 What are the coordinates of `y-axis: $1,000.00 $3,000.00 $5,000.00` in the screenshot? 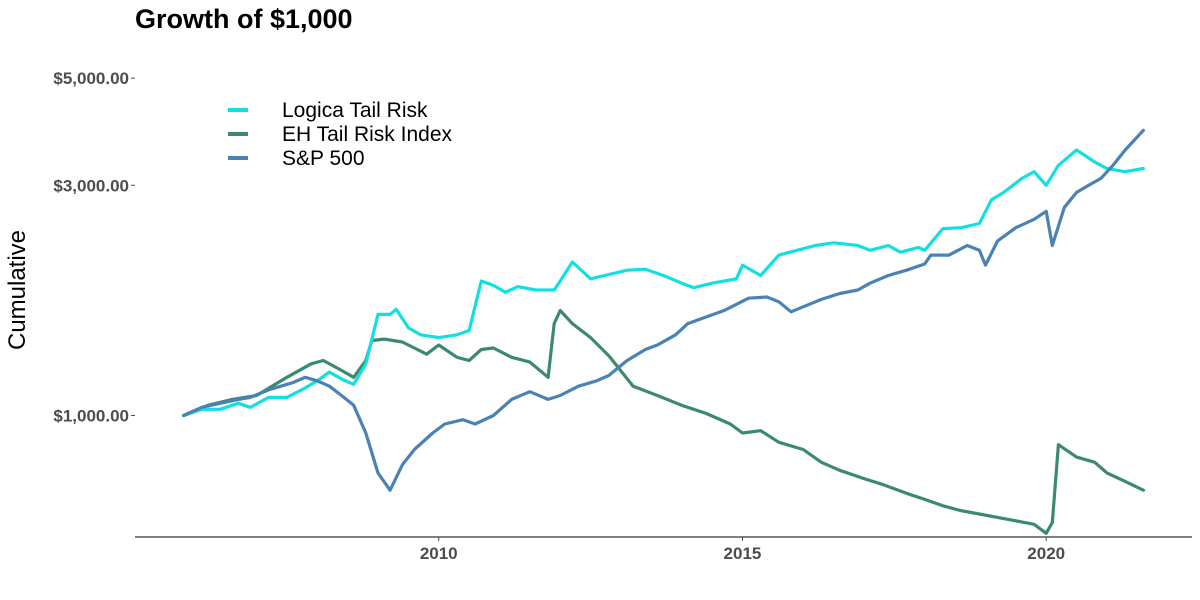 It's located at (94, 247).